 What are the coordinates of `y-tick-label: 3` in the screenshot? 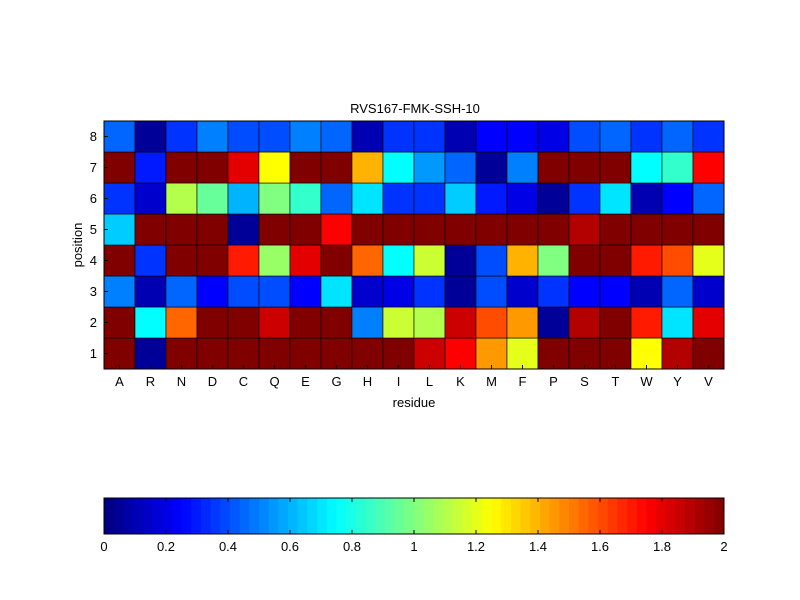 It's located at (93, 291).